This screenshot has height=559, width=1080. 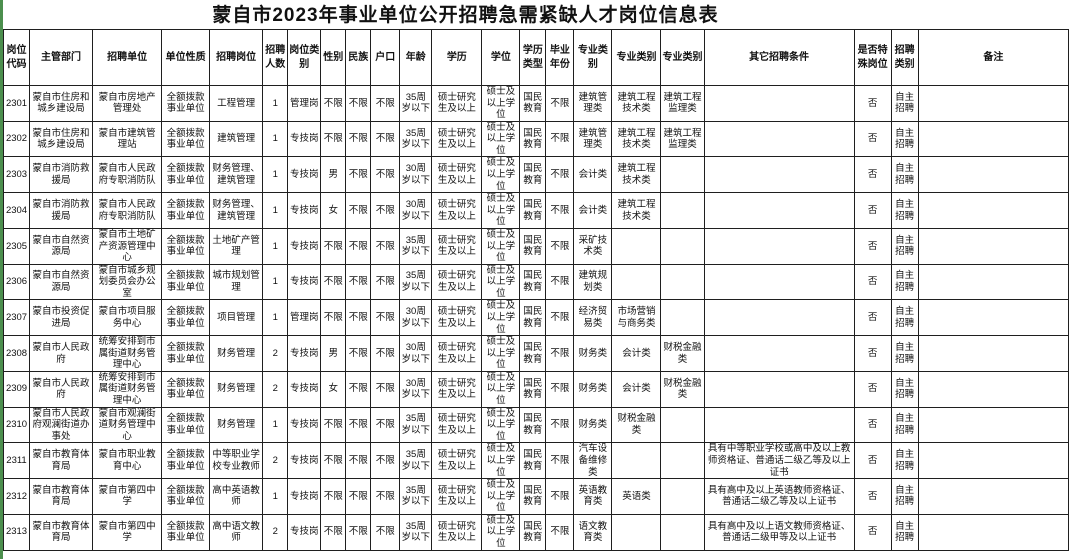 What do you see at coordinates (333, 175) in the screenshot?
I see `table-cell: 男` at bounding box center [333, 175].